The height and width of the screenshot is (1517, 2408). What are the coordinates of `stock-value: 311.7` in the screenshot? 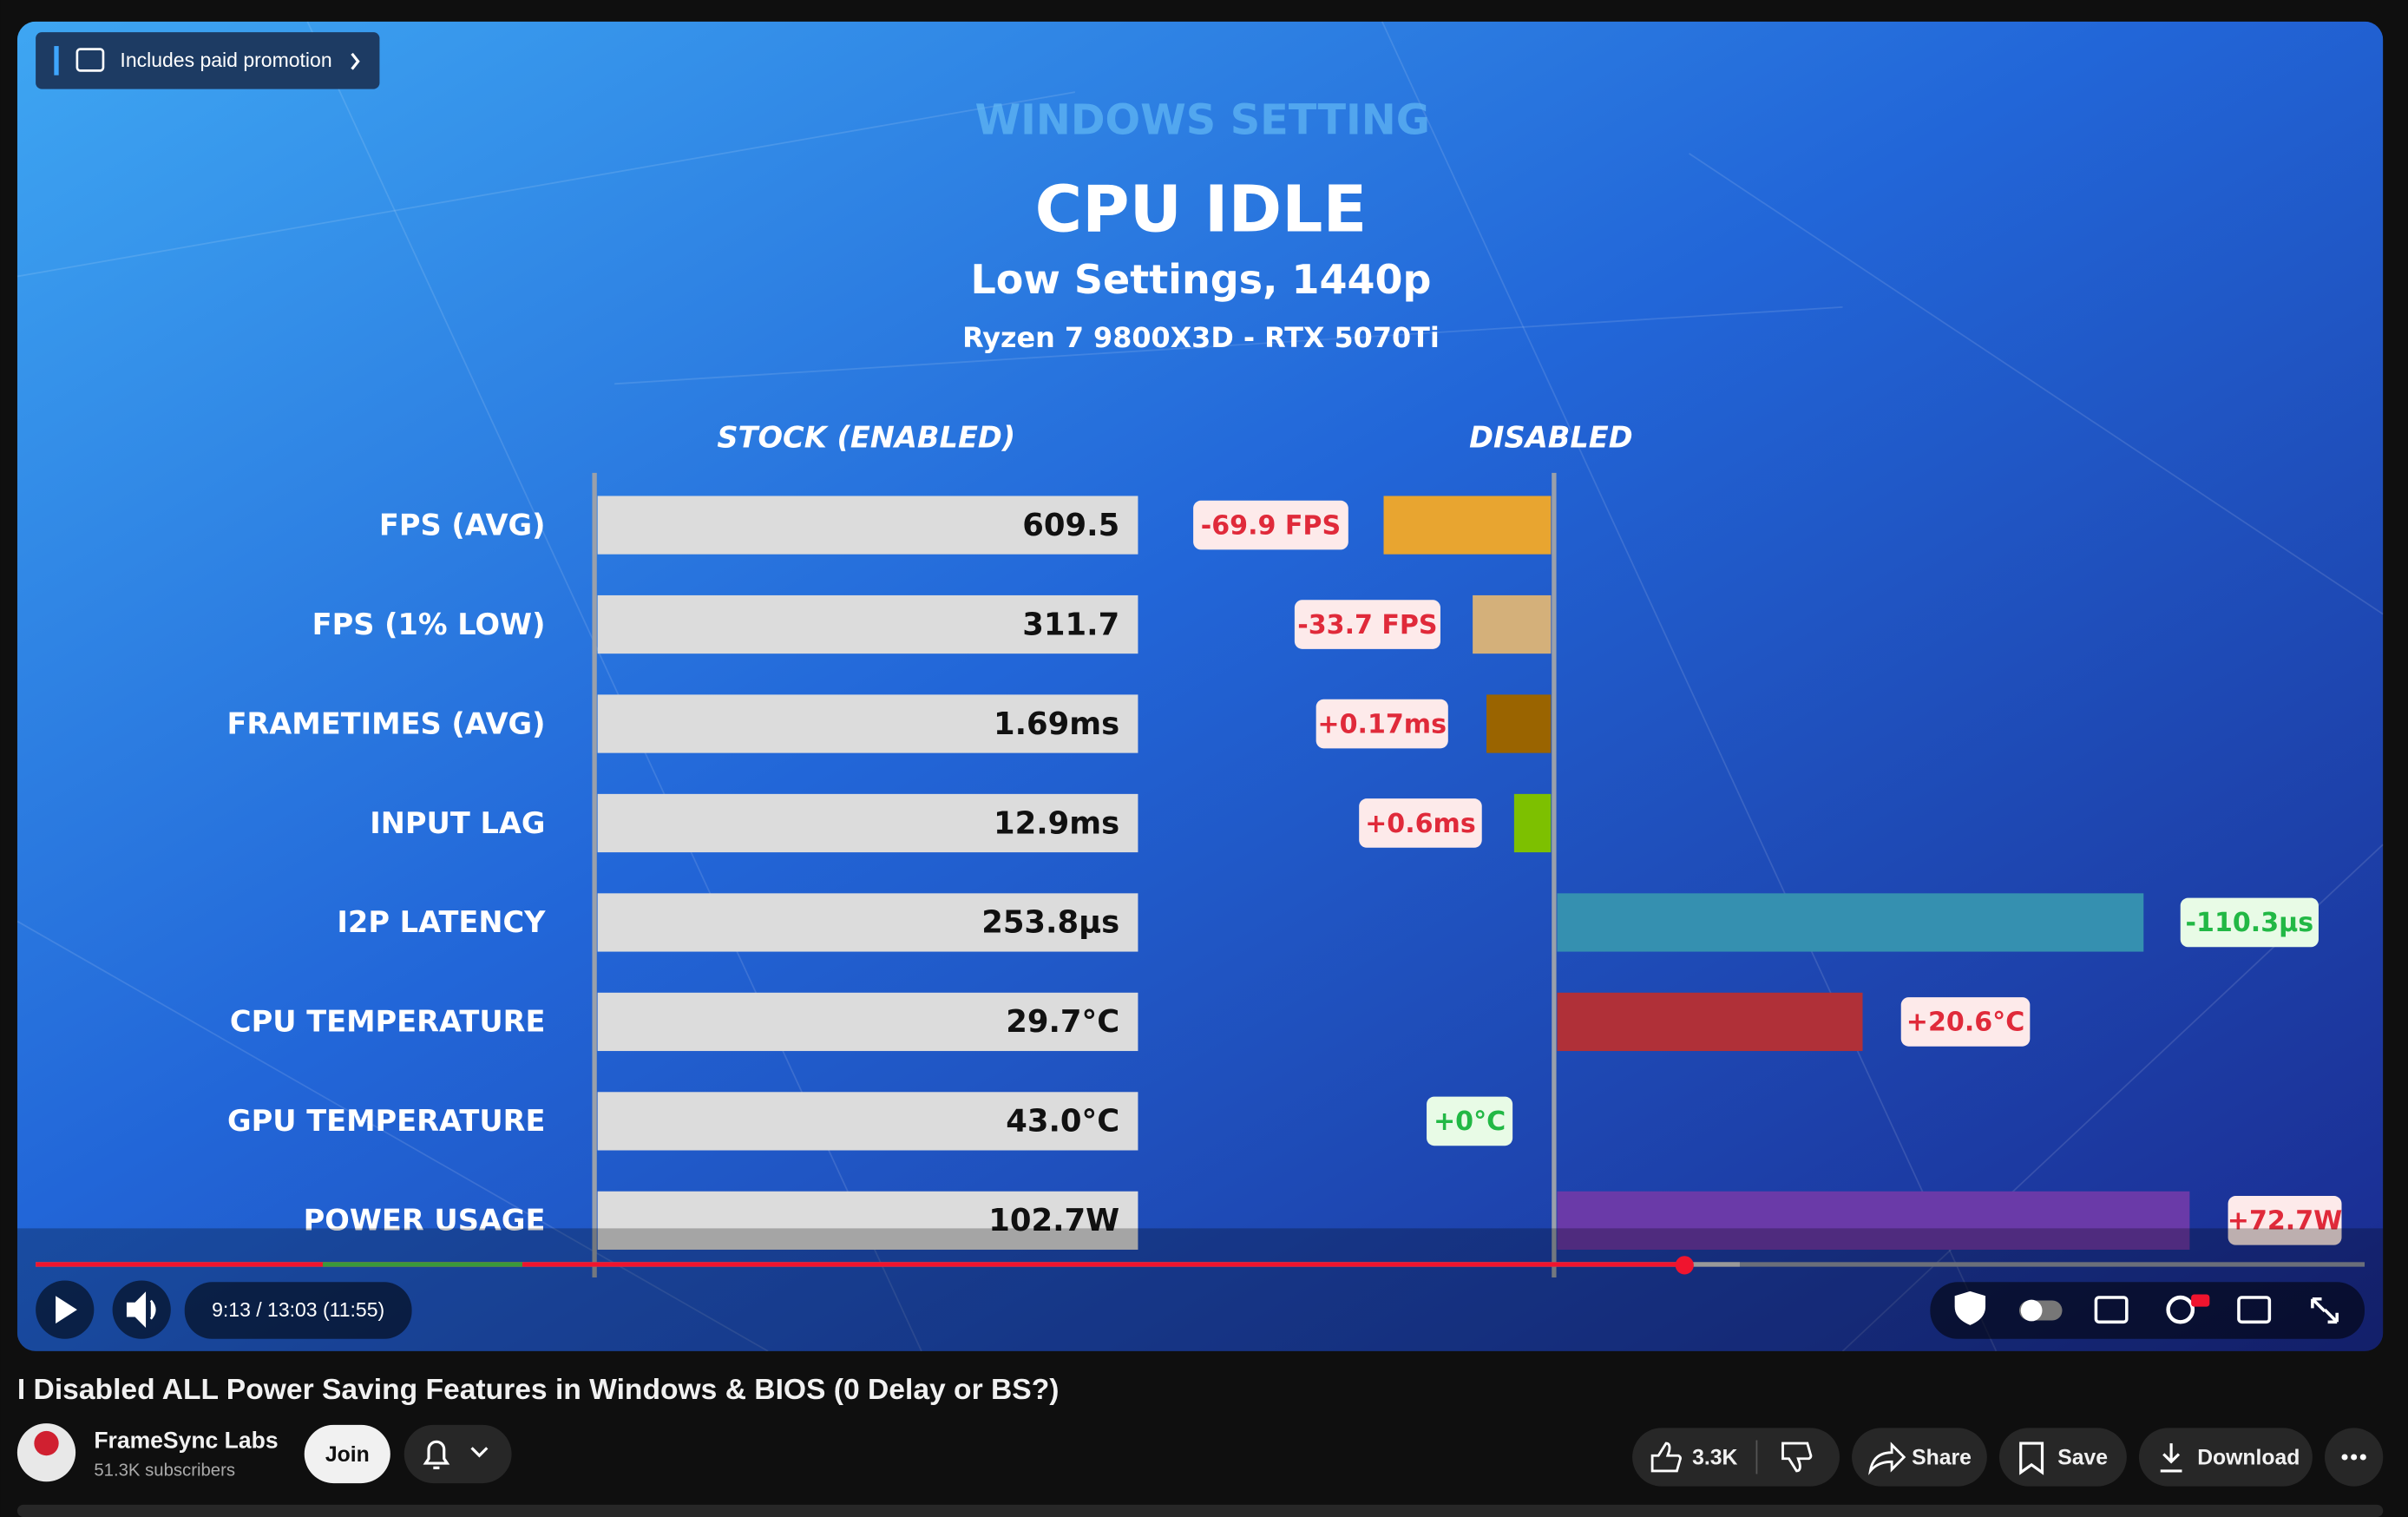 It's located at (1070, 624).